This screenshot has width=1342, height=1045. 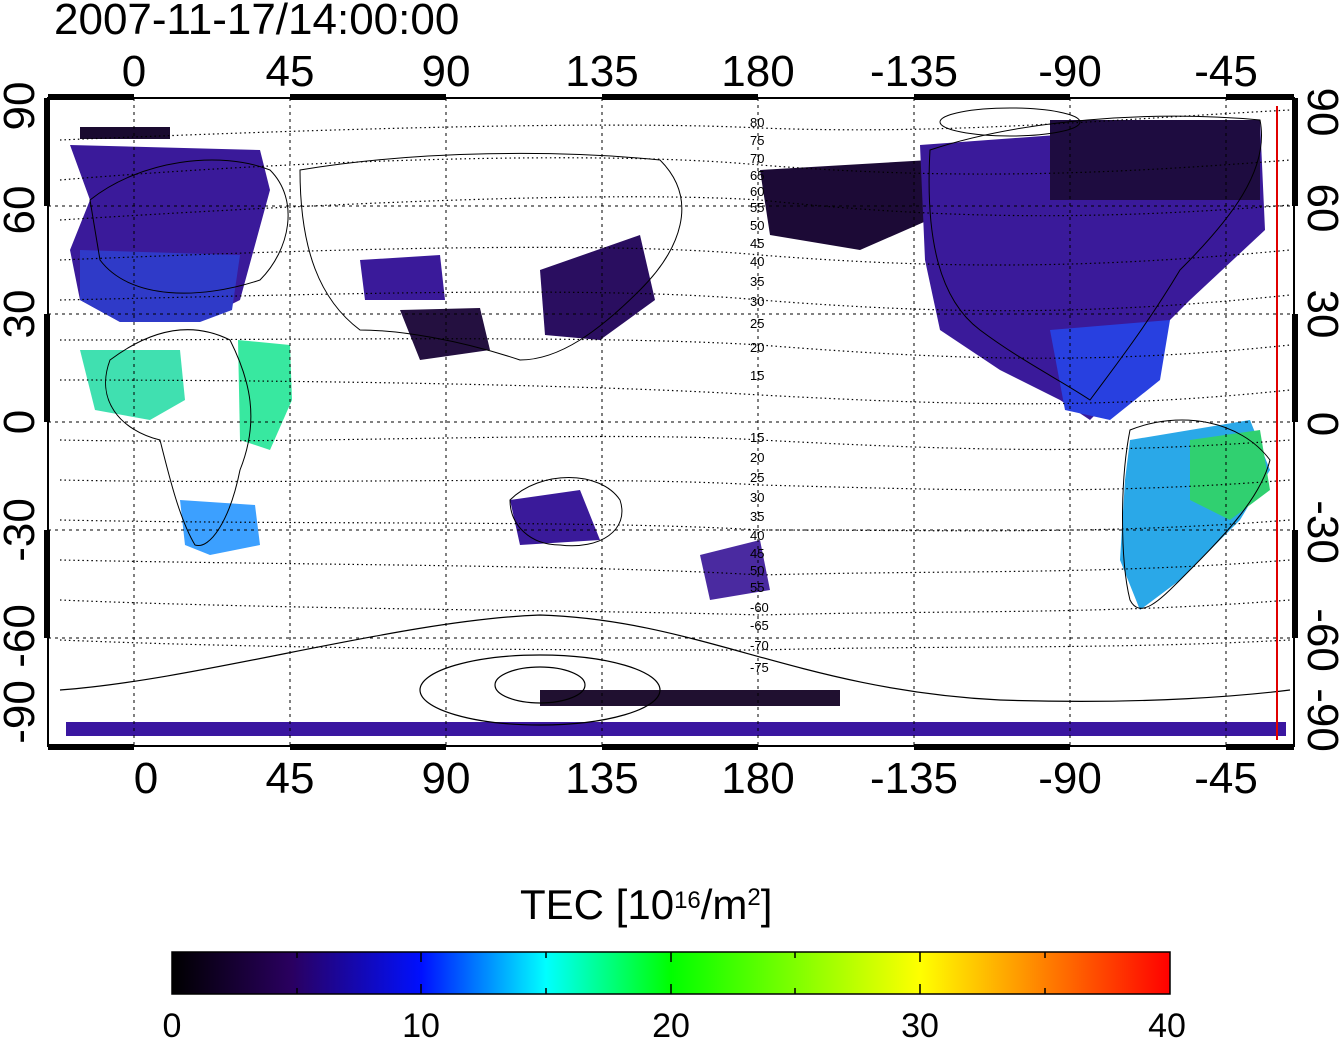 I want to click on bottom-x-tick: -135, so click(x=914, y=778).